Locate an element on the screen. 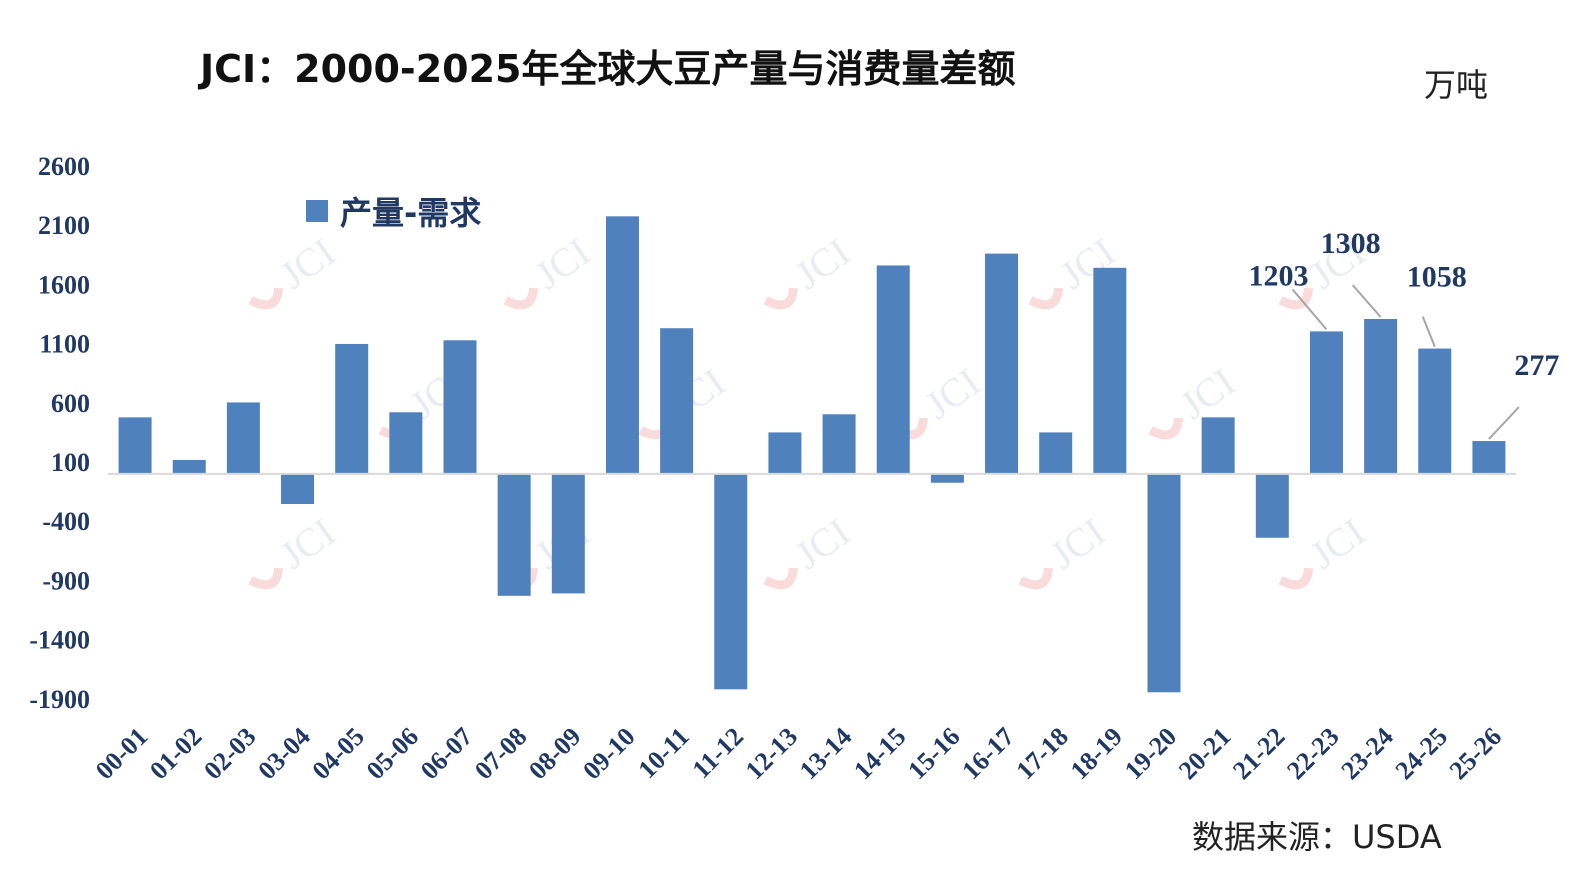 This screenshot has width=1574, height=870. x-tick-label: 22-23 is located at coordinates (1312, 753).